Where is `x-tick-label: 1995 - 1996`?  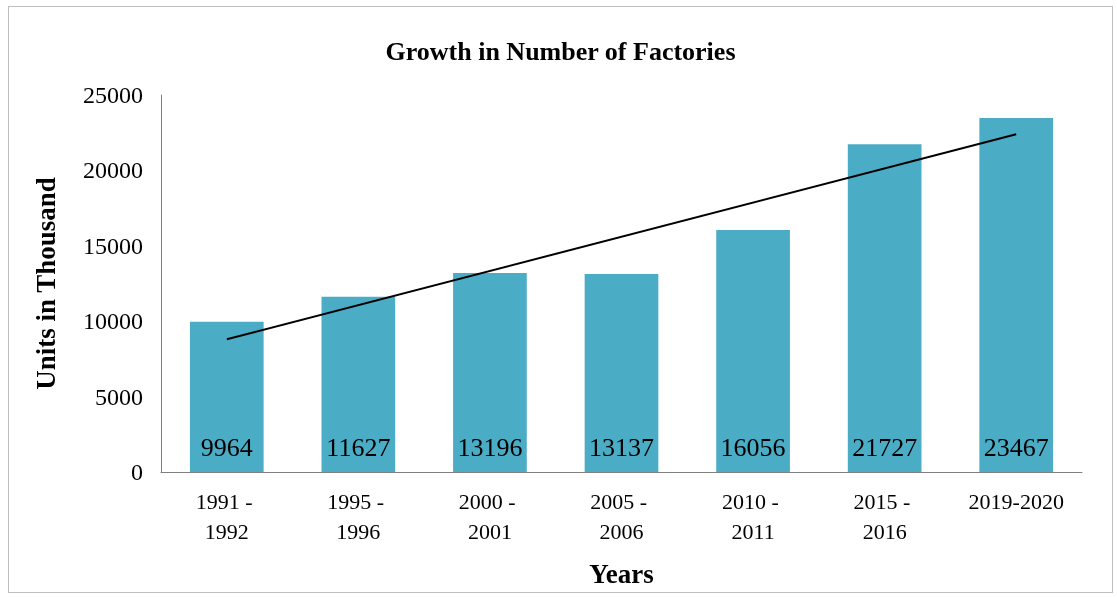
x-tick-label: 1995 - 1996 is located at coordinates (358, 516).